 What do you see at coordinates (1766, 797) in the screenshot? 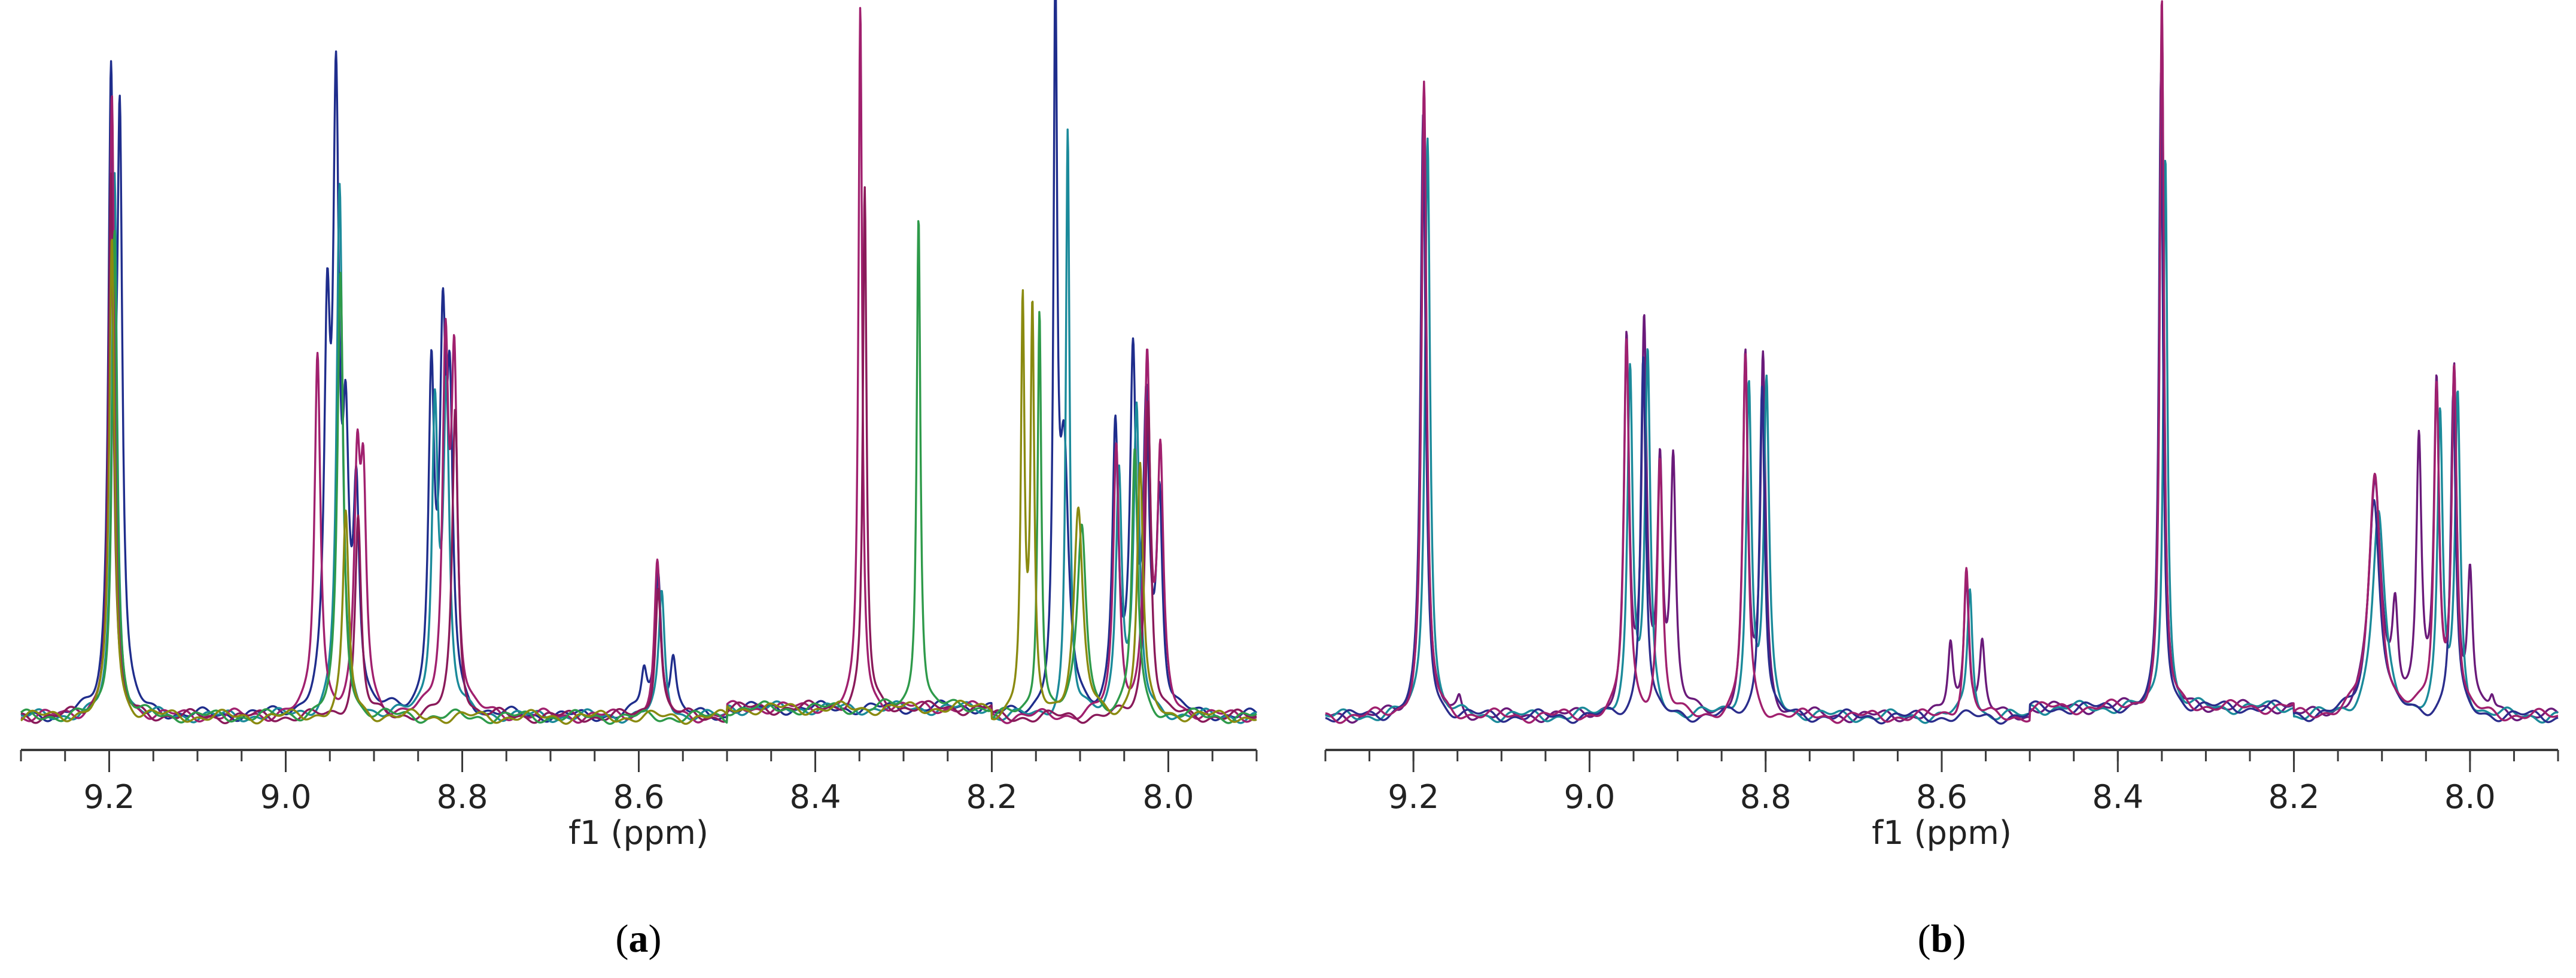
I see `tick-label-b: 8.8` at bounding box center [1766, 797].